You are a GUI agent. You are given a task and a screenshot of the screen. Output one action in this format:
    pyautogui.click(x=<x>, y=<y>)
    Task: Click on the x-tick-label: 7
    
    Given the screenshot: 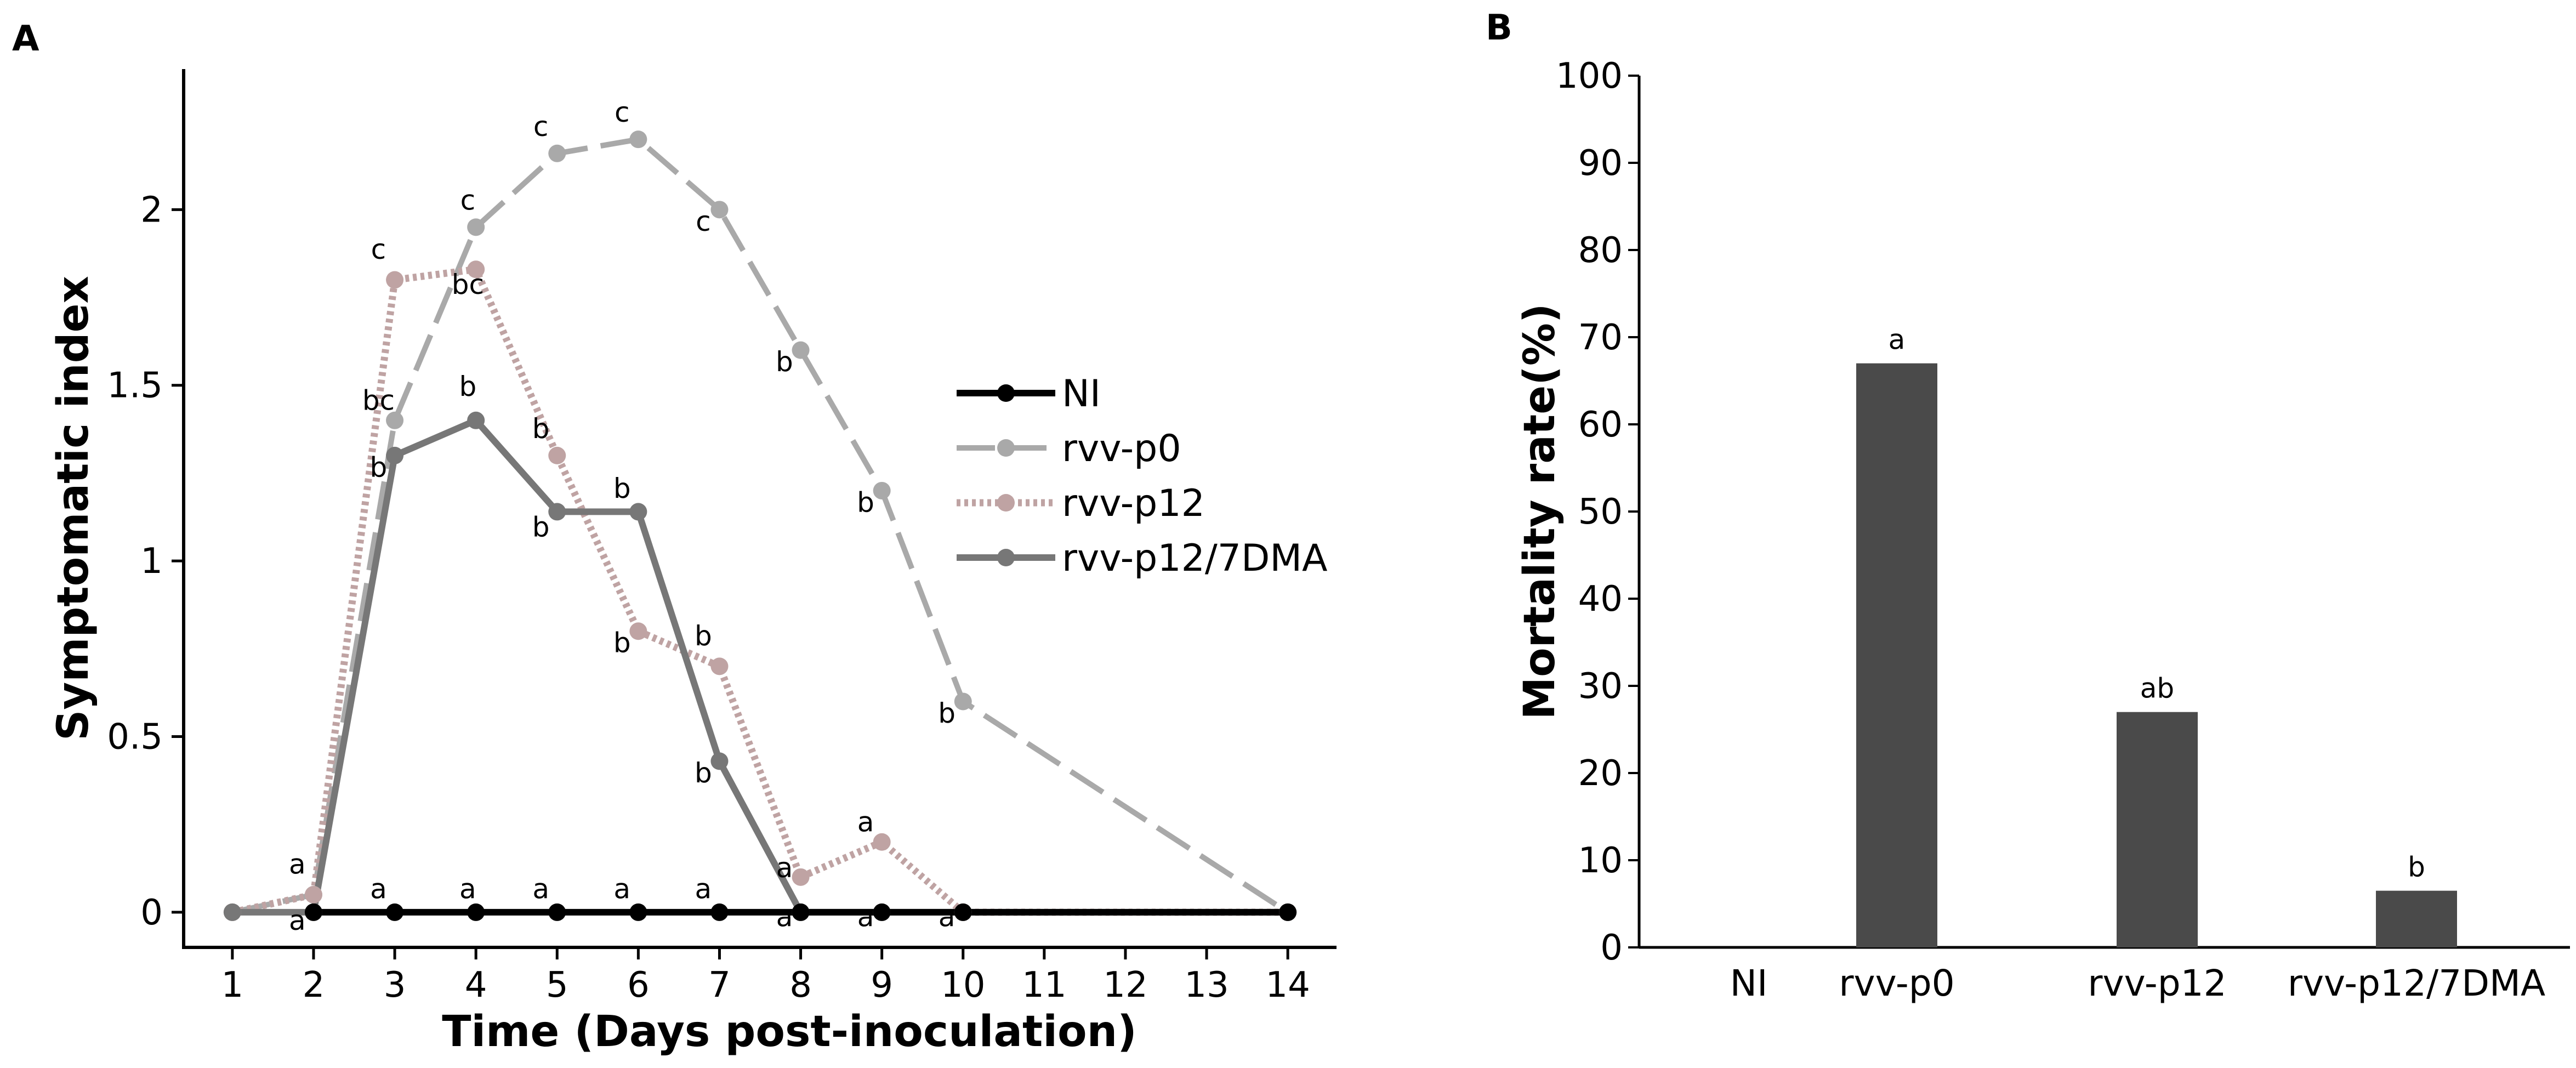 What is the action you would take?
    pyautogui.click(x=719, y=985)
    